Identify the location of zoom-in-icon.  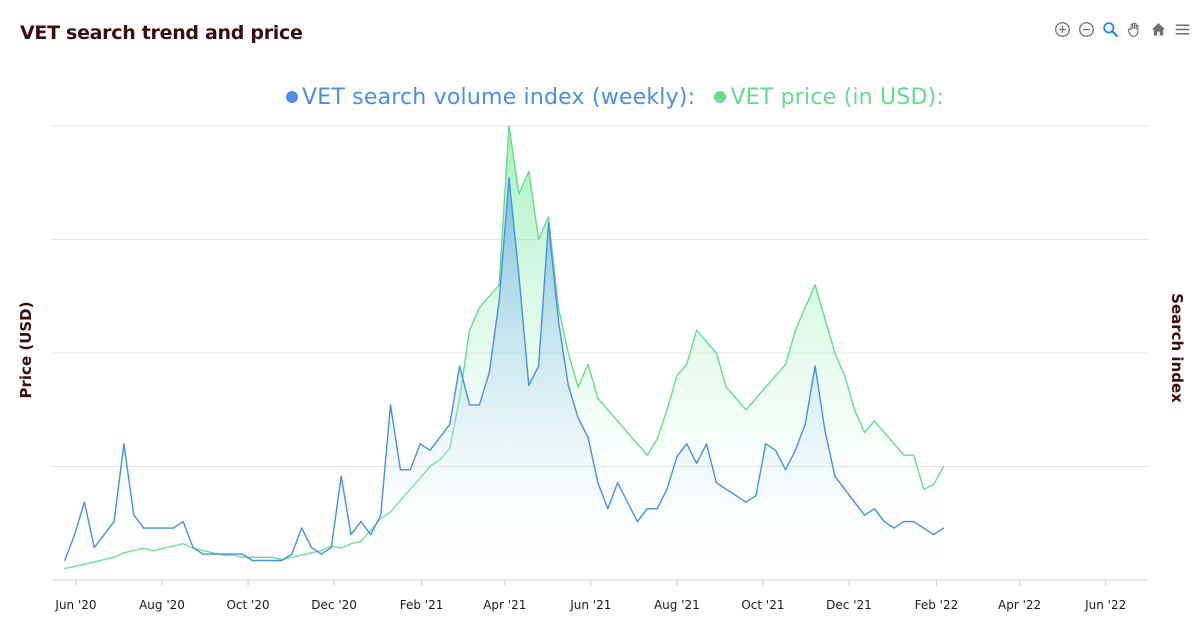
(1062, 29).